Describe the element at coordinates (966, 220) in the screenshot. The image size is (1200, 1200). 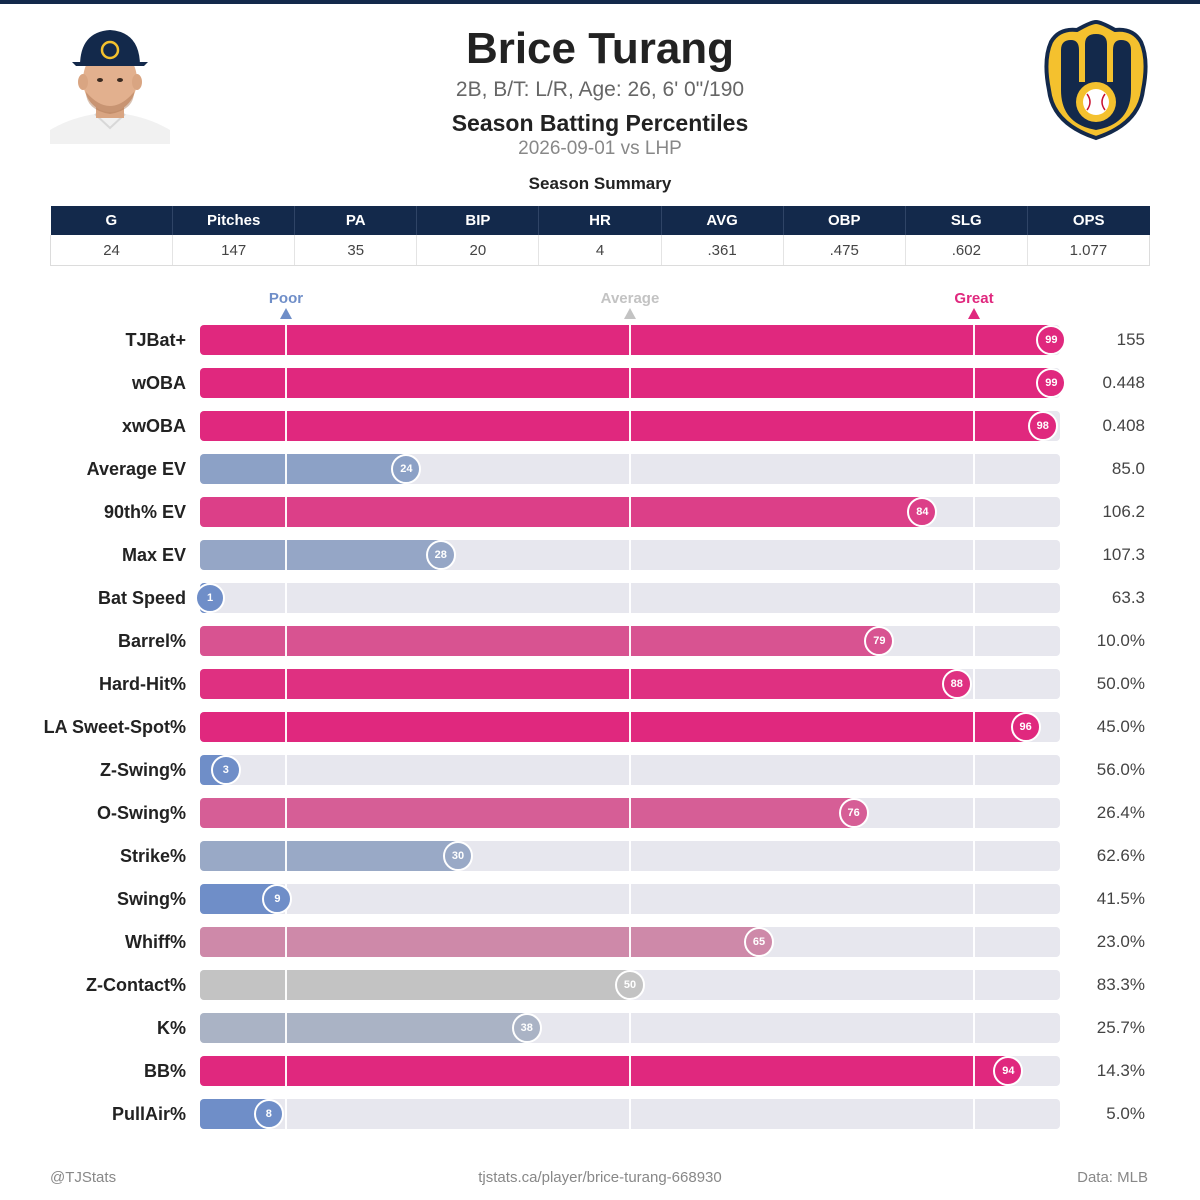
I see `summary-col-header: SLG` at that location.